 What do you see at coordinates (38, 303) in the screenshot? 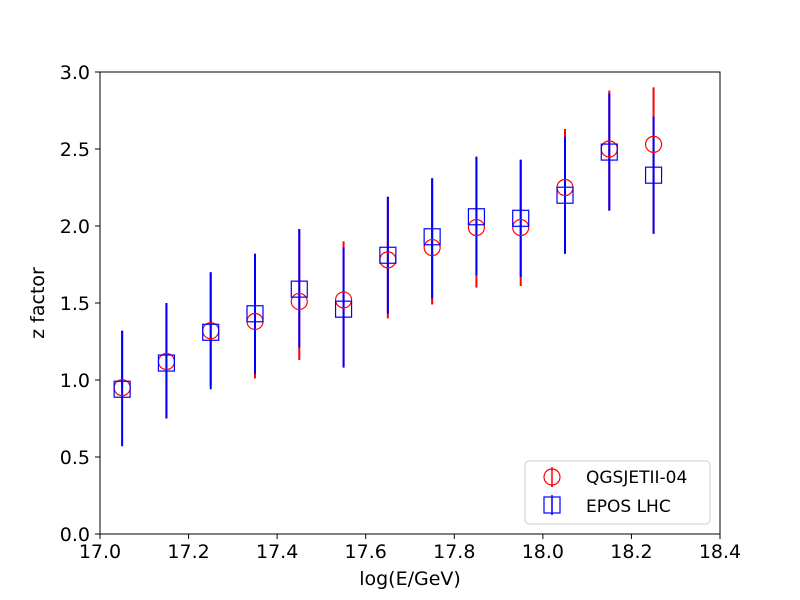
I see `y-axis-label: z factor` at bounding box center [38, 303].